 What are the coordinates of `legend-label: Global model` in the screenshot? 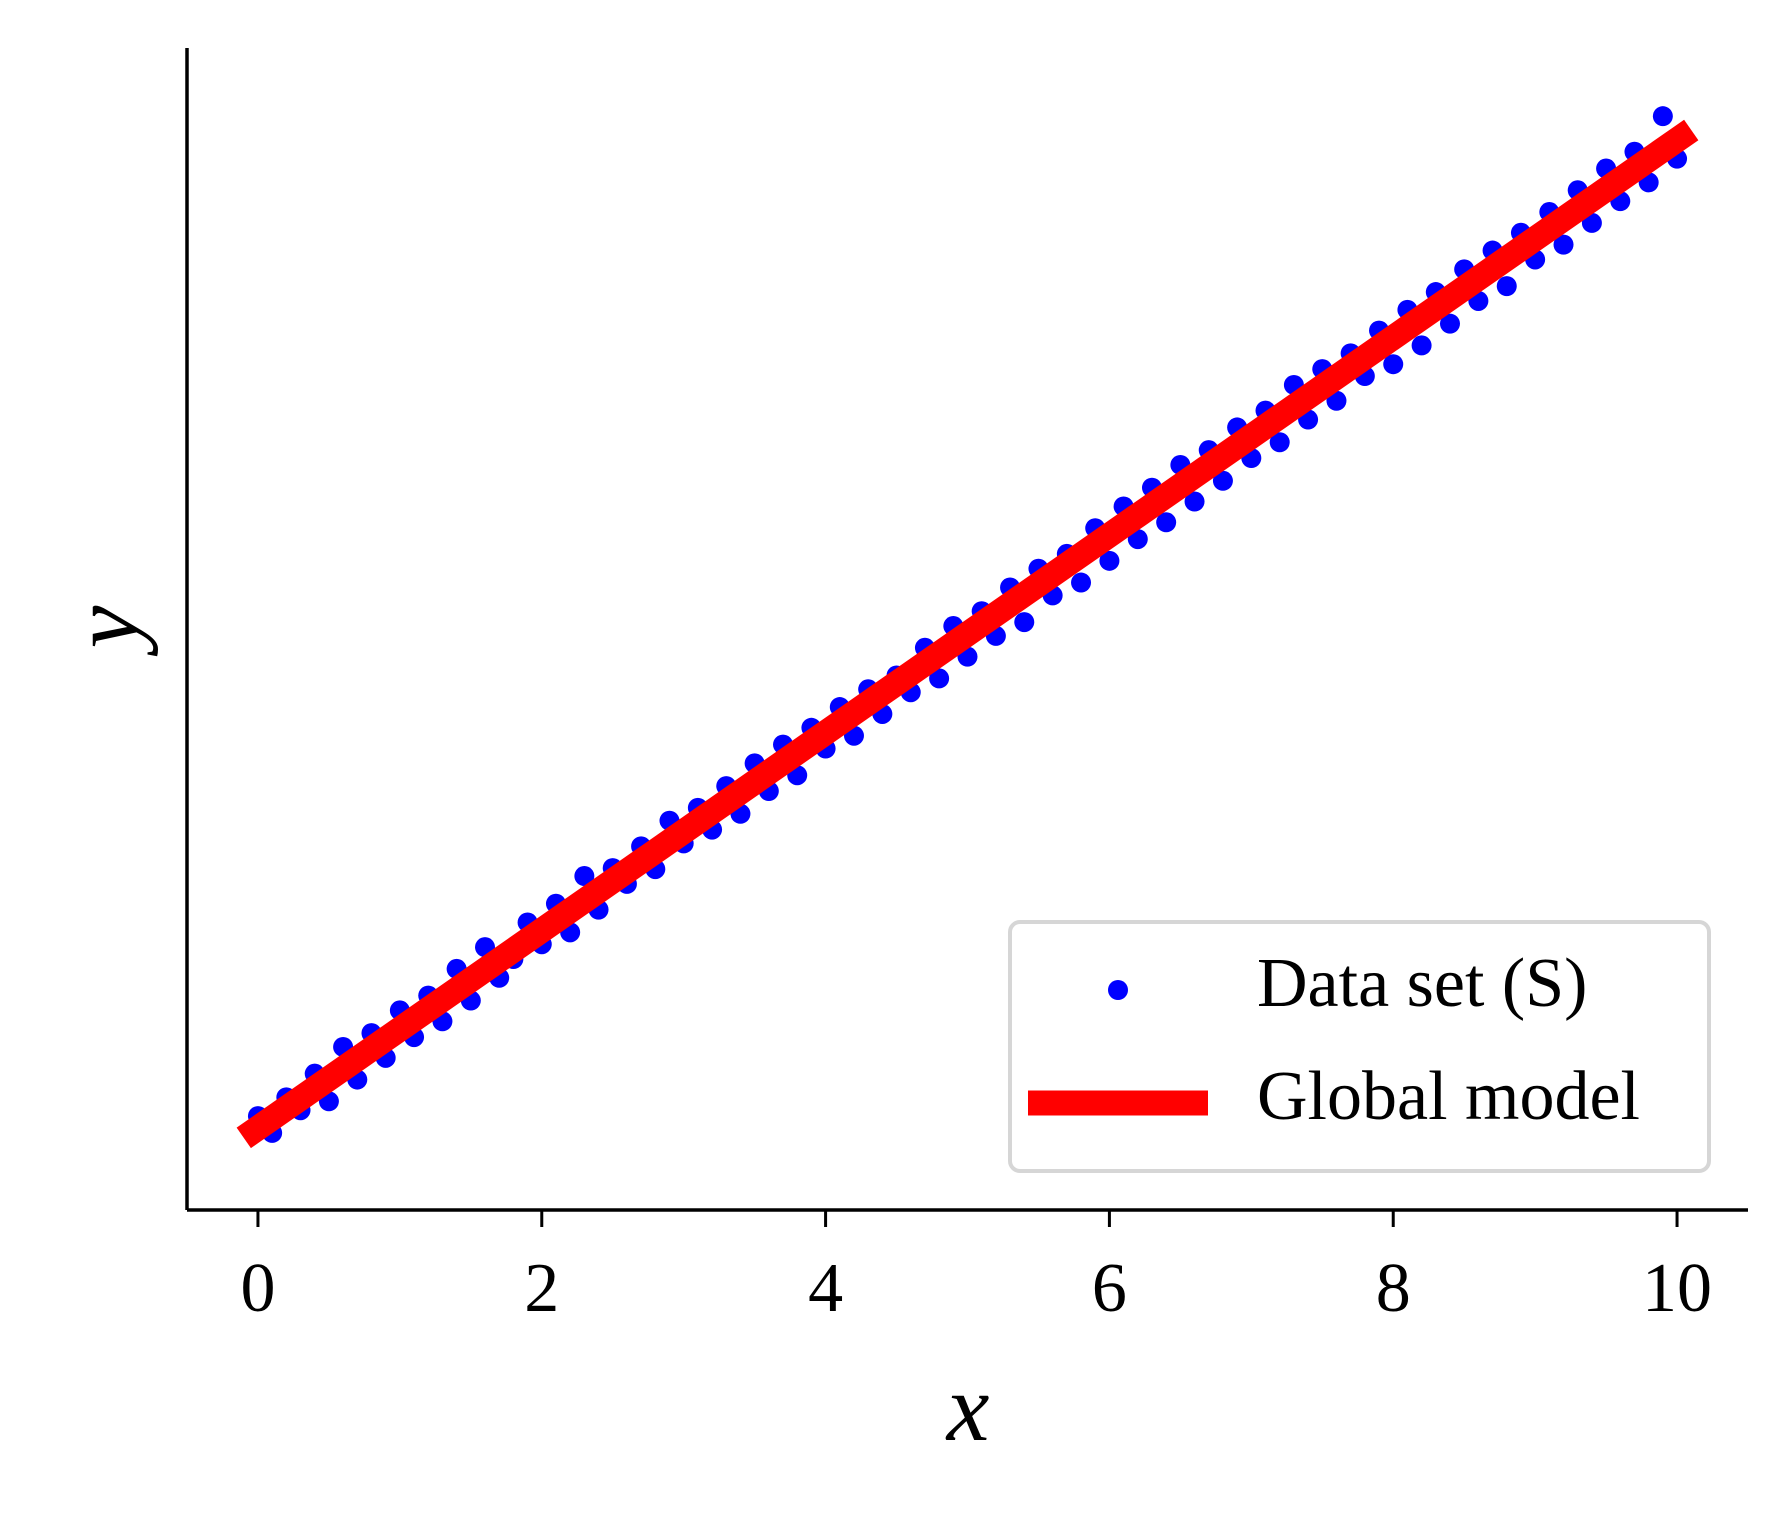 It's located at (1448, 1096).